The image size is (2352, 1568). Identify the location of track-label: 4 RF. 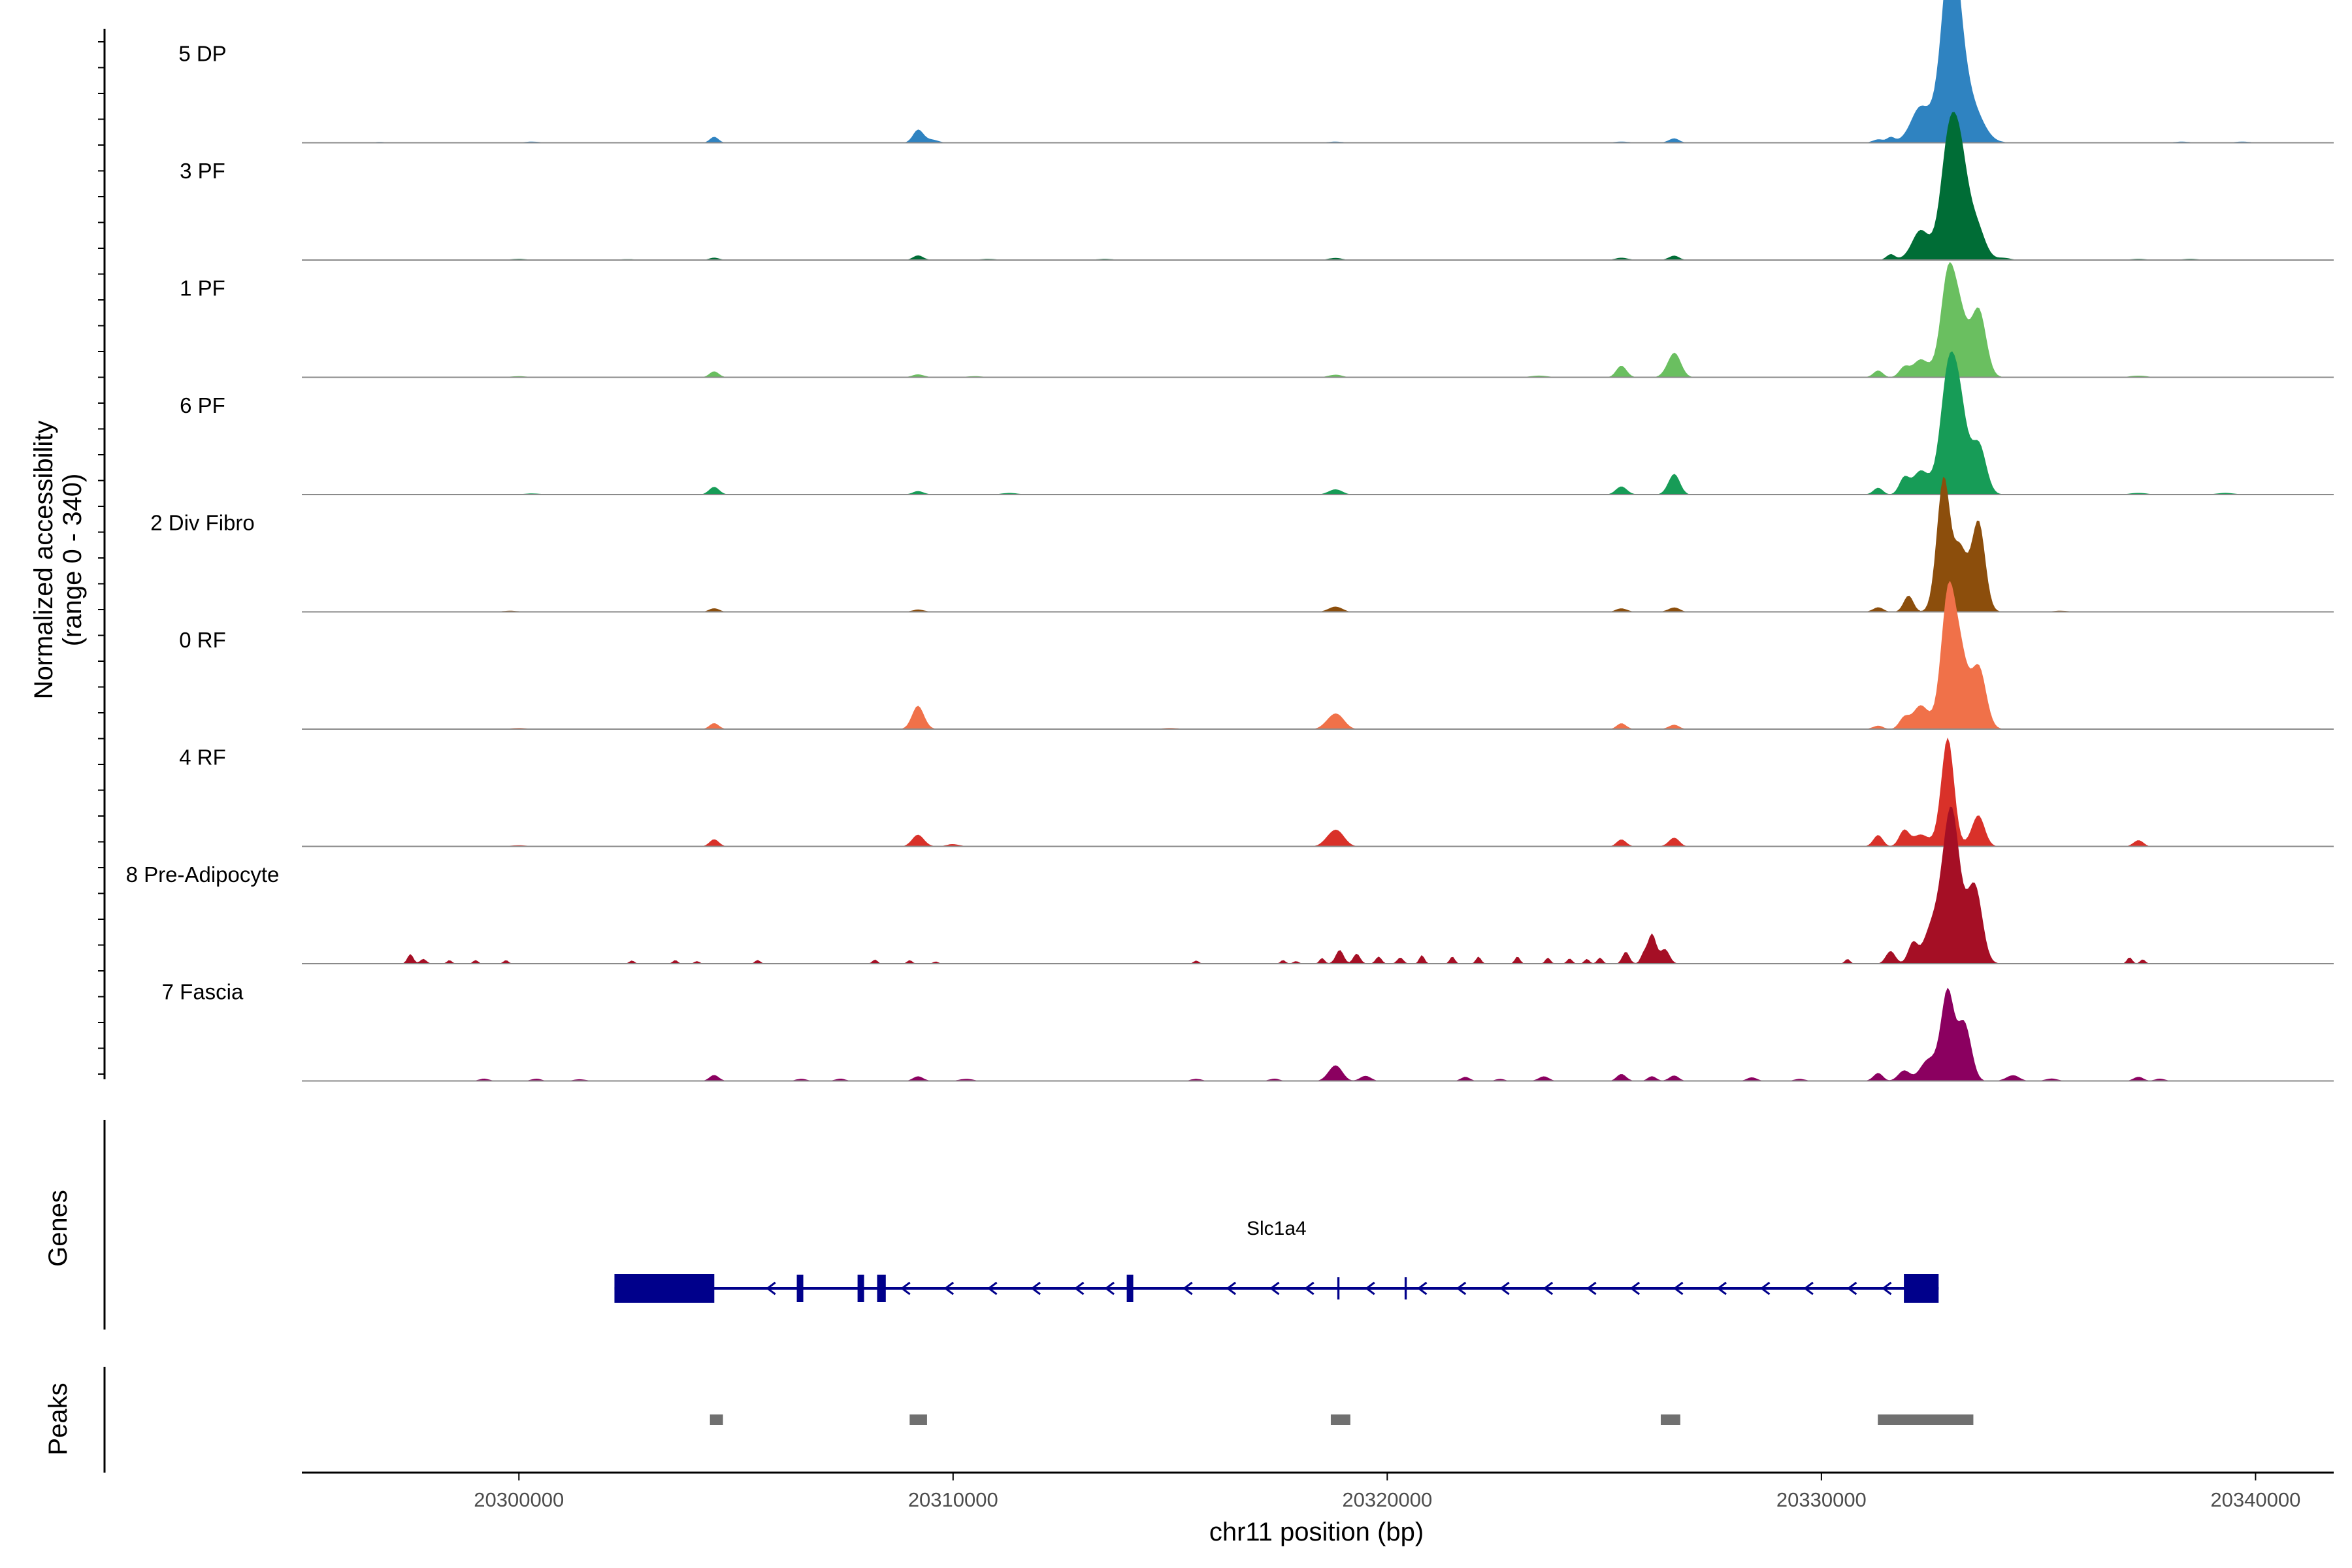
(202, 757).